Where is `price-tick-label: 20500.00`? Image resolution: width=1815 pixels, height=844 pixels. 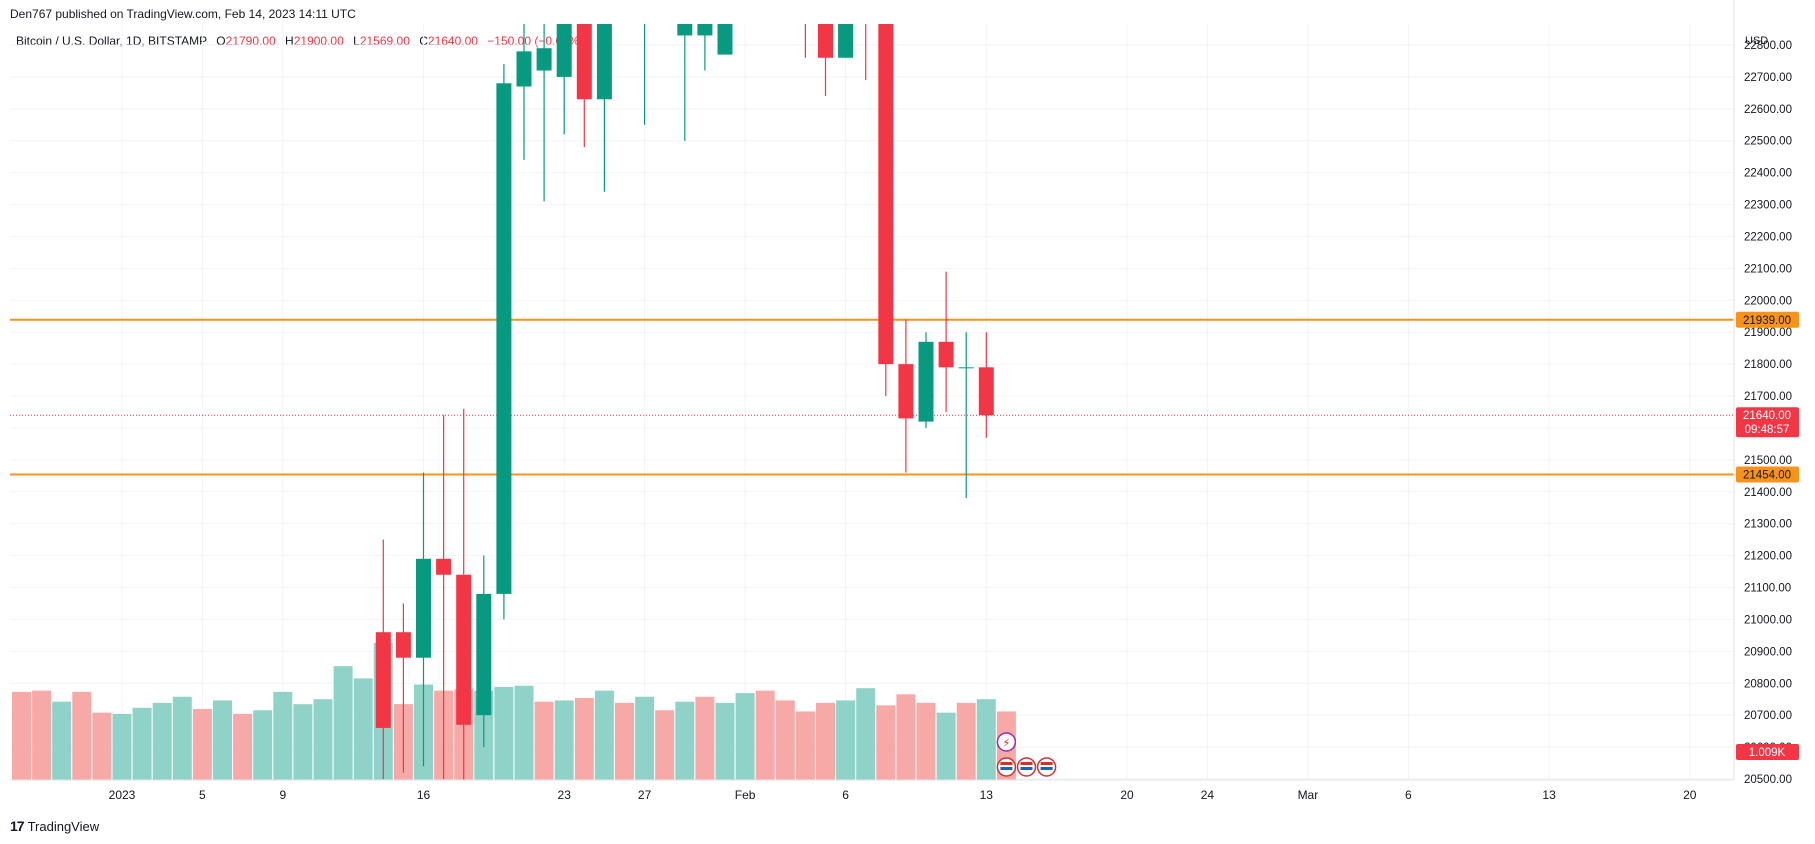 price-tick-label: 20500.00 is located at coordinates (1768, 780).